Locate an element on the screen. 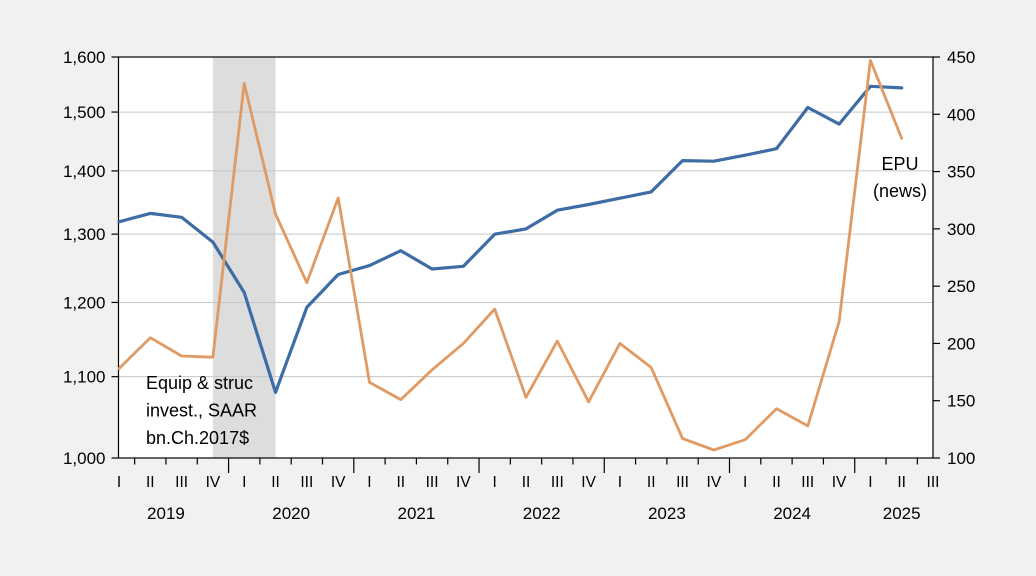 Image resolution: width=1036 pixels, height=576 pixels. left-axis-tick-label: 1,600 is located at coordinates (84, 57).